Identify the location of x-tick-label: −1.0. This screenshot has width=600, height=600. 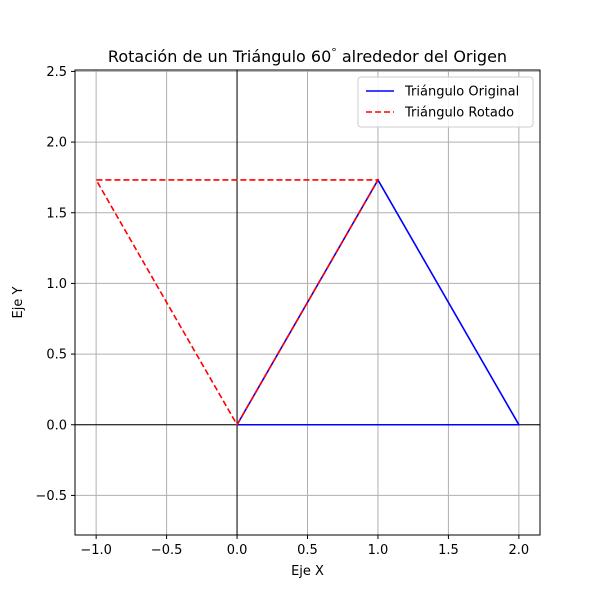
(96, 550).